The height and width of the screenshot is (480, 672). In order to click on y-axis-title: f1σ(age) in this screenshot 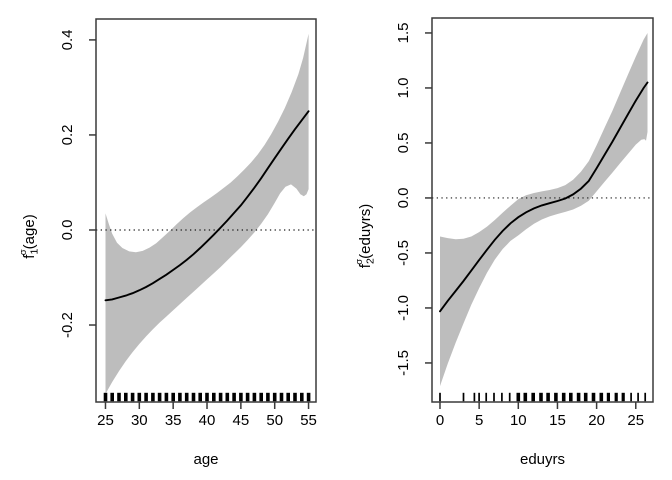, I will do `click(29, 236)`.